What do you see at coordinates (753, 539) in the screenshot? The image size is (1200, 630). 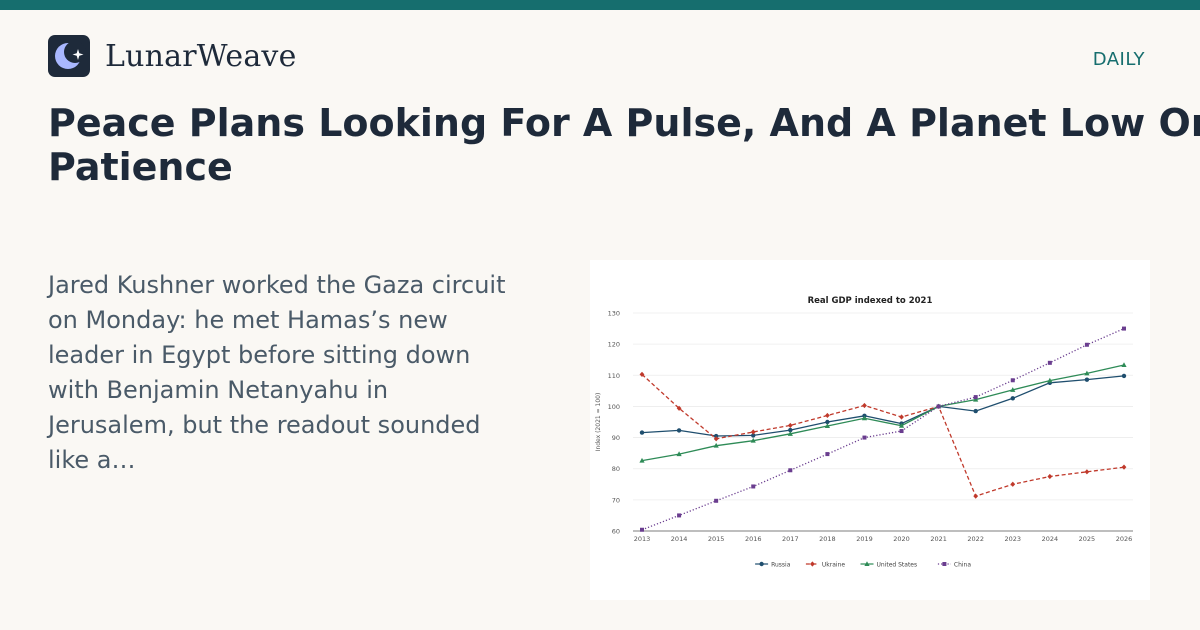 I see `x-tick-label: 2016` at bounding box center [753, 539].